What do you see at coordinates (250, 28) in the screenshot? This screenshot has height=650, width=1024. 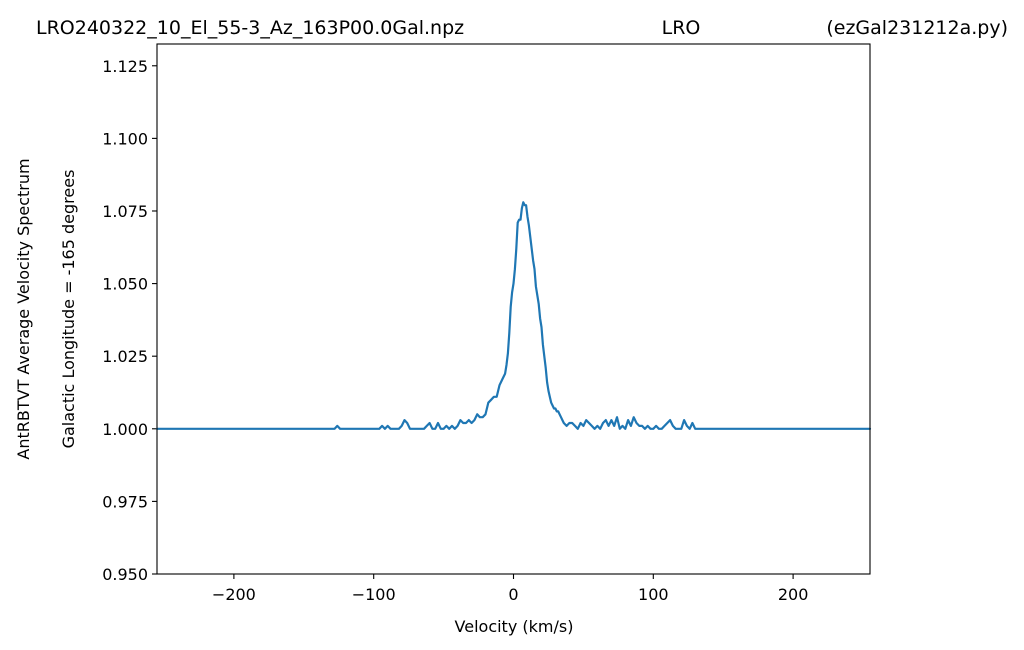 I see `header-filename: LRO240322_10_El_55-3_Az_163P00.0Gal.npz` at bounding box center [250, 28].